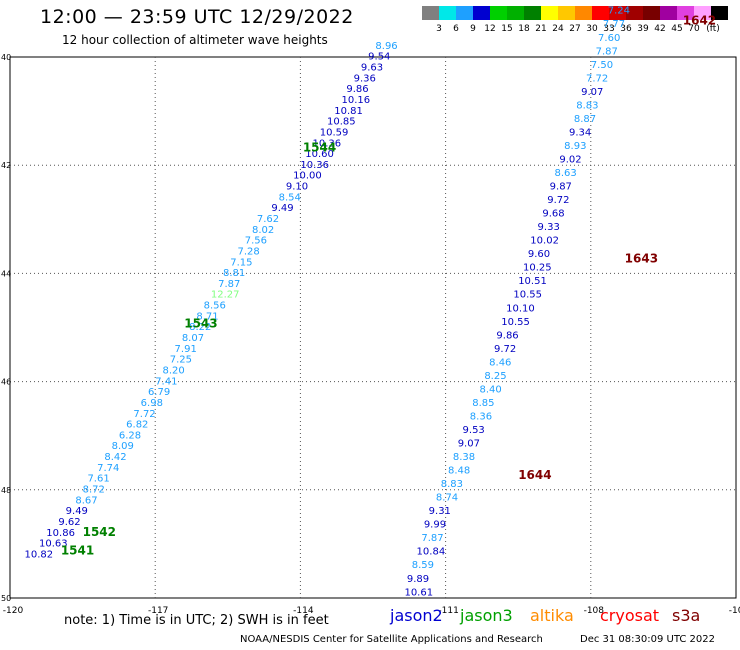 This screenshot has height=650, width=740. I want to click on color-scale-label: 70, so click(694, 29).